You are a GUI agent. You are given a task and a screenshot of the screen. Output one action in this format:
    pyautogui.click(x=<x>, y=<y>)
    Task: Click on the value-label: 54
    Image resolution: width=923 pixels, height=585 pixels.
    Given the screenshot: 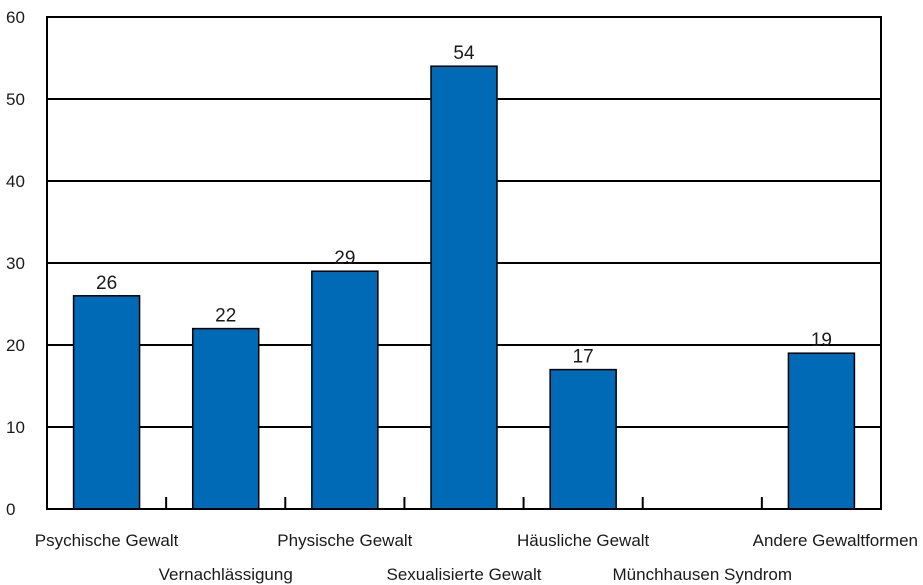 What is the action you would take?
    pyautogui.click(x=464, y=53)
    